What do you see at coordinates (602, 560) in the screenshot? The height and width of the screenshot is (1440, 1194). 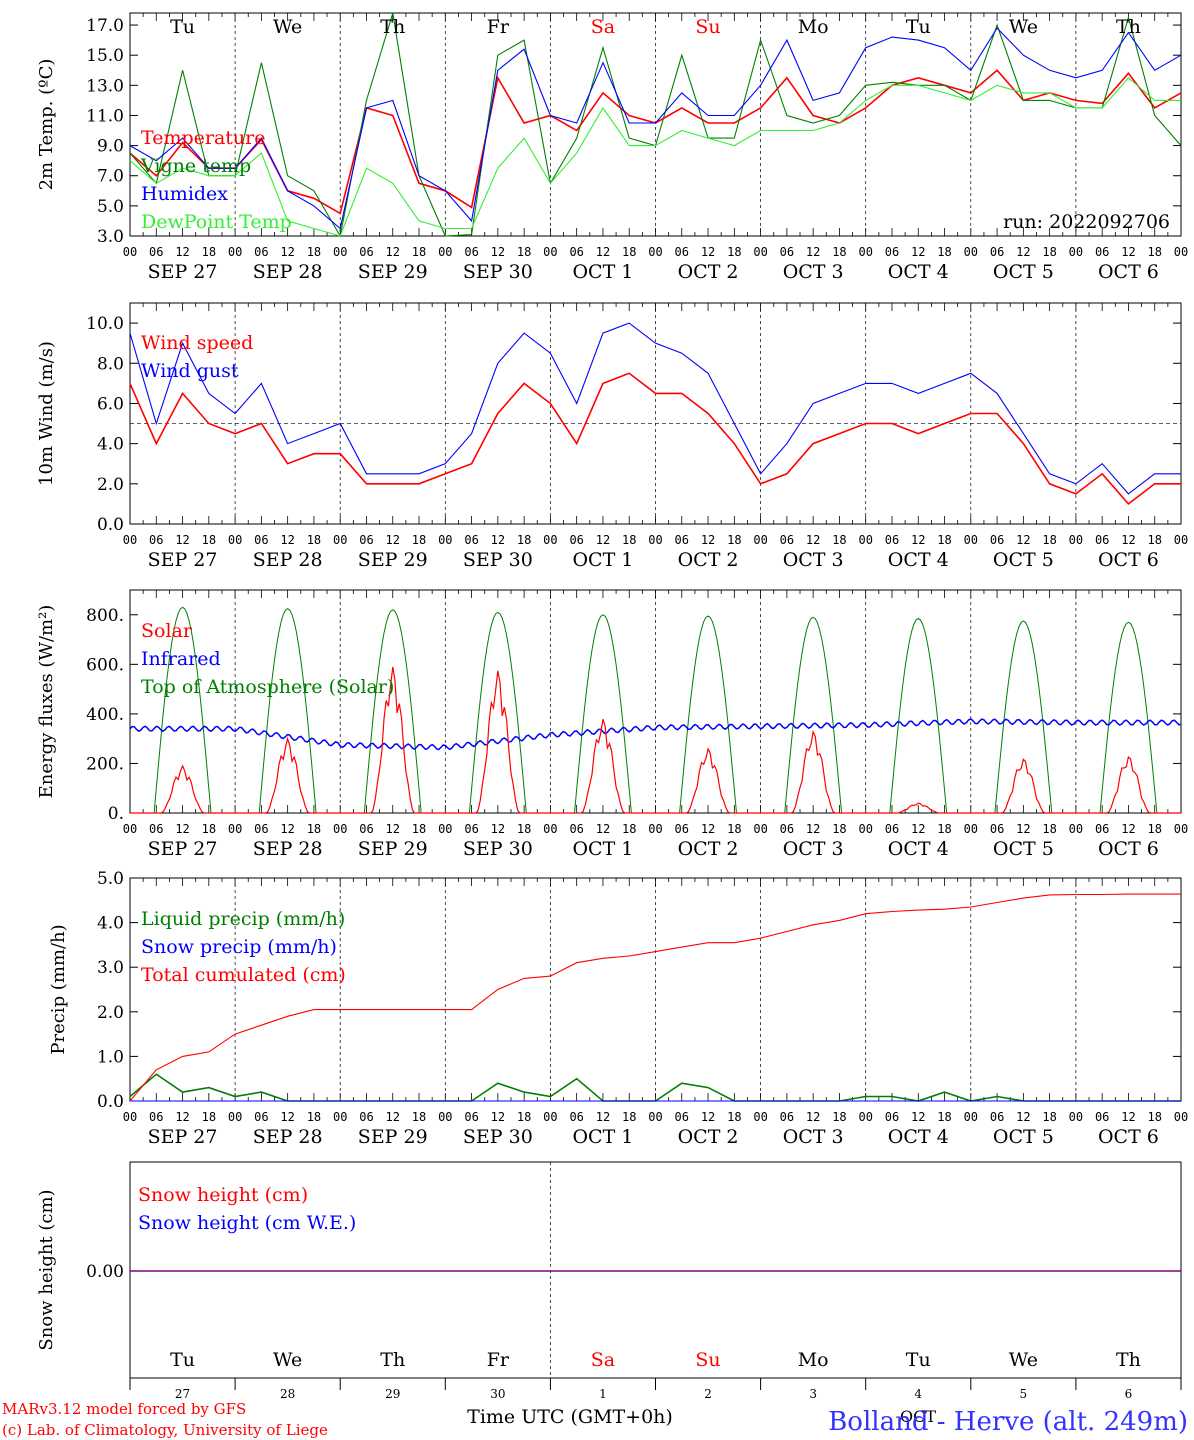 I see `x-date-label: OCT 1` at bounding box center [602, 560].